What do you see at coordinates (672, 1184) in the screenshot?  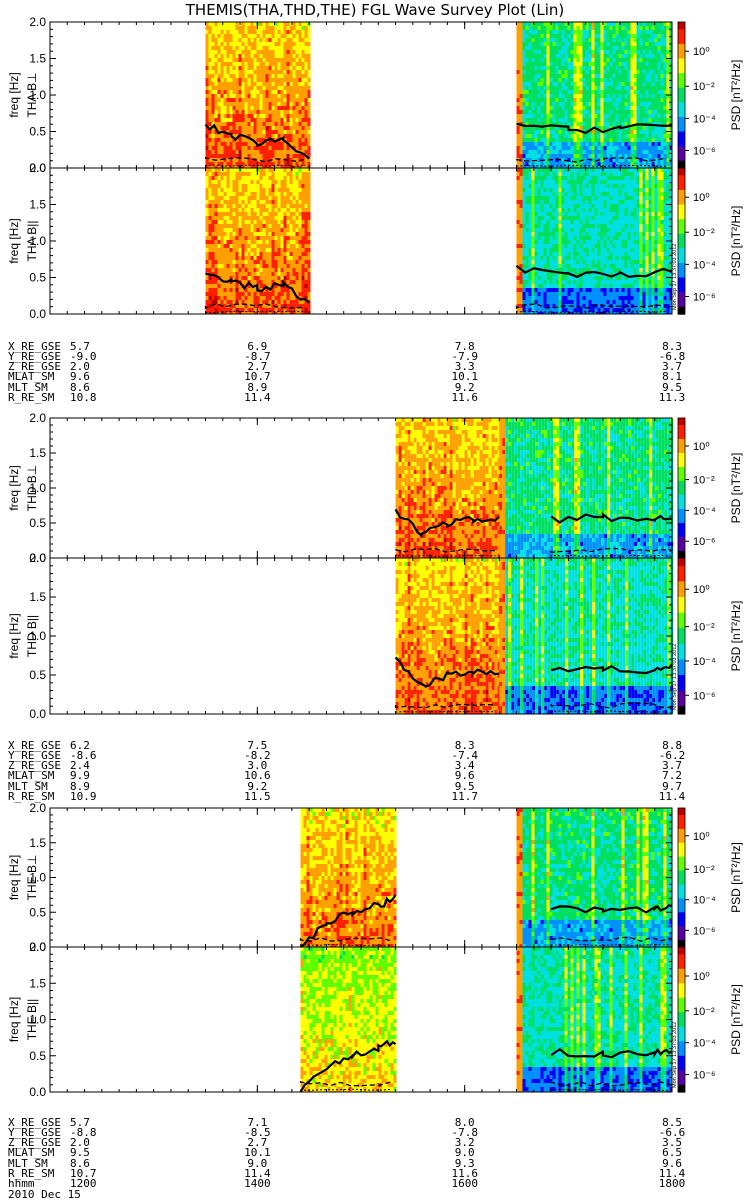 I see `ephemeris-value: 1800` at bounding box center [672, 1184].